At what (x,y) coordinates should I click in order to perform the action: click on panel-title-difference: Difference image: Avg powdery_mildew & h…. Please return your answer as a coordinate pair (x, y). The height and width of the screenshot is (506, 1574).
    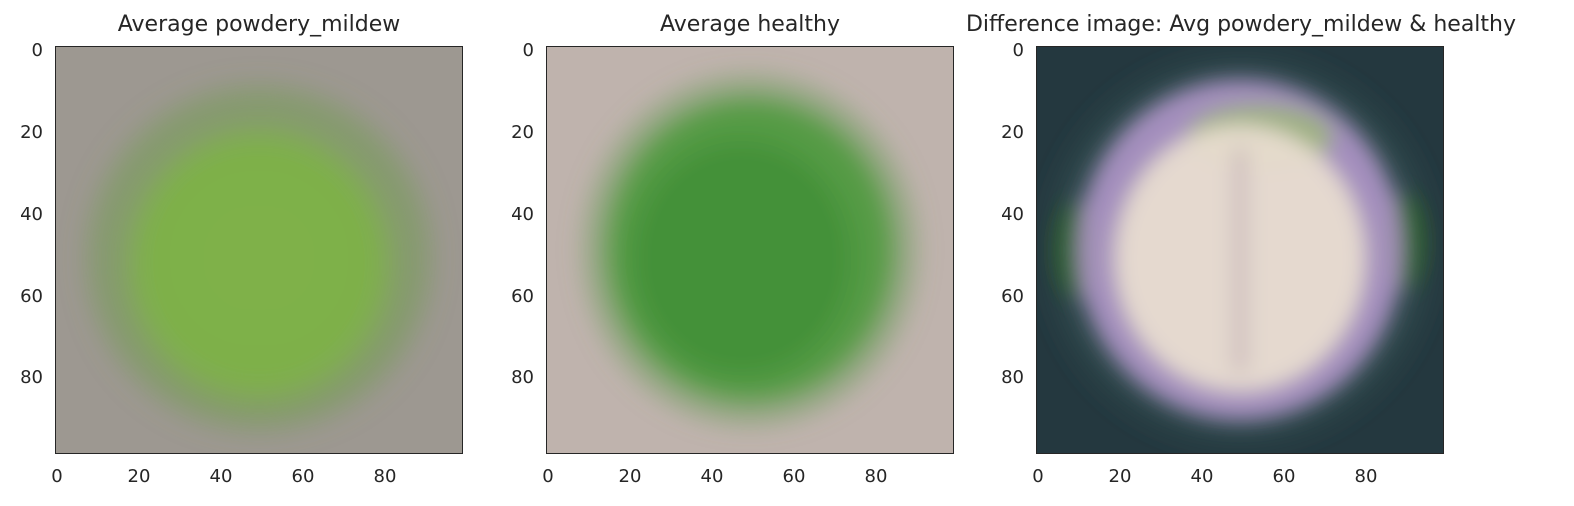
    Looking at the image, I should click on (1241, 24).